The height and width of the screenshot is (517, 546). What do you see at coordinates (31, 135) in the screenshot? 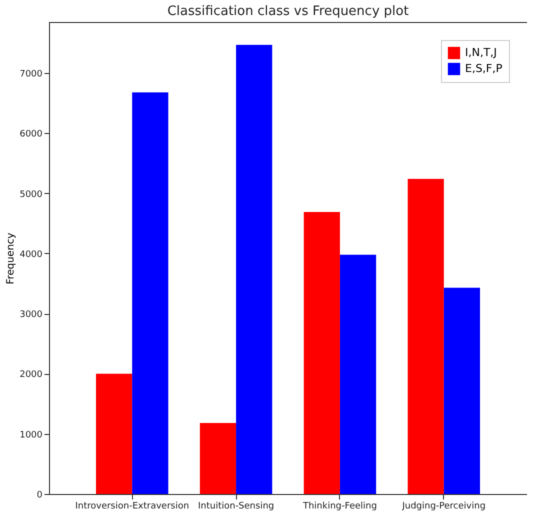
I see `y-tick-label: 6000` at bounding box center [31, 135].